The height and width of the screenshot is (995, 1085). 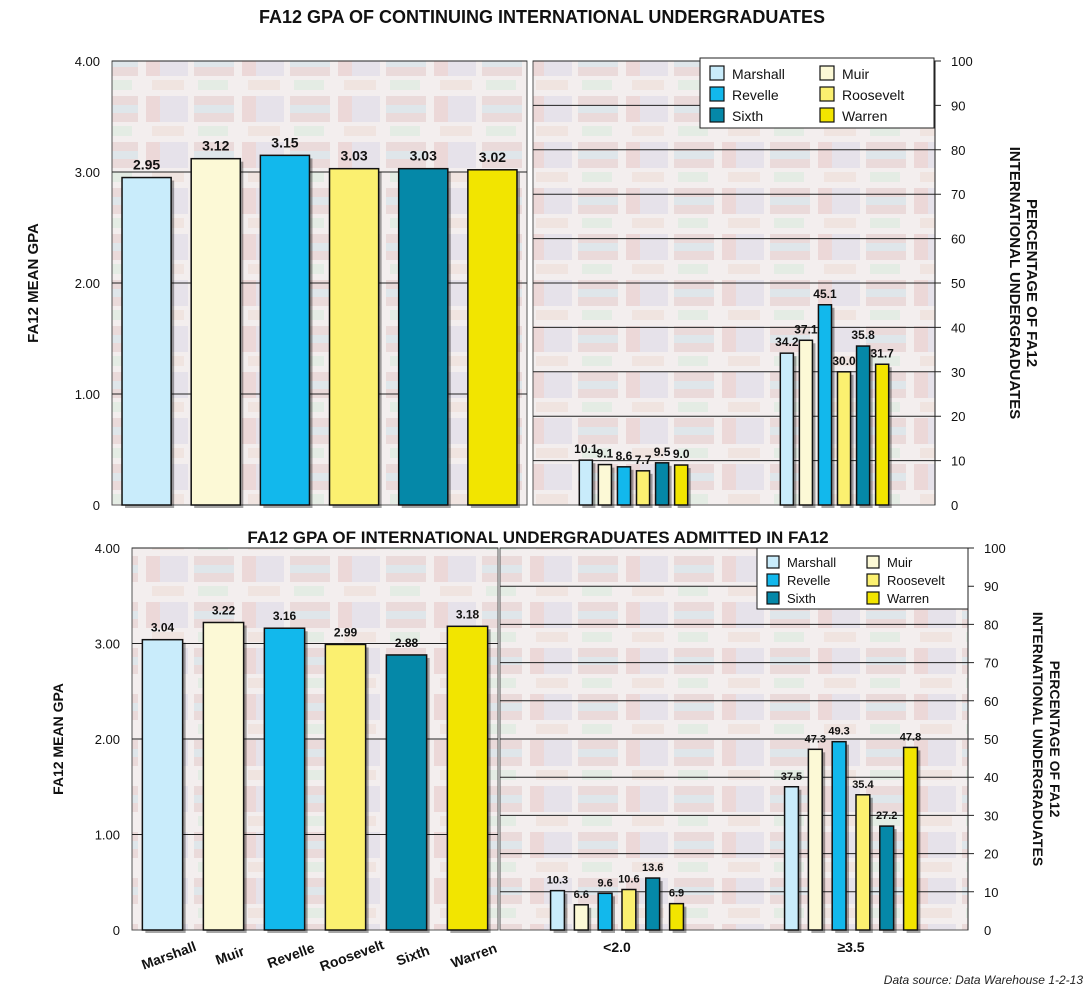 What do you see at coordinates (107, 835) in the screenshot?
I see `chart-3-y-tick-label: 1.00` at bounding box center [107, 835].